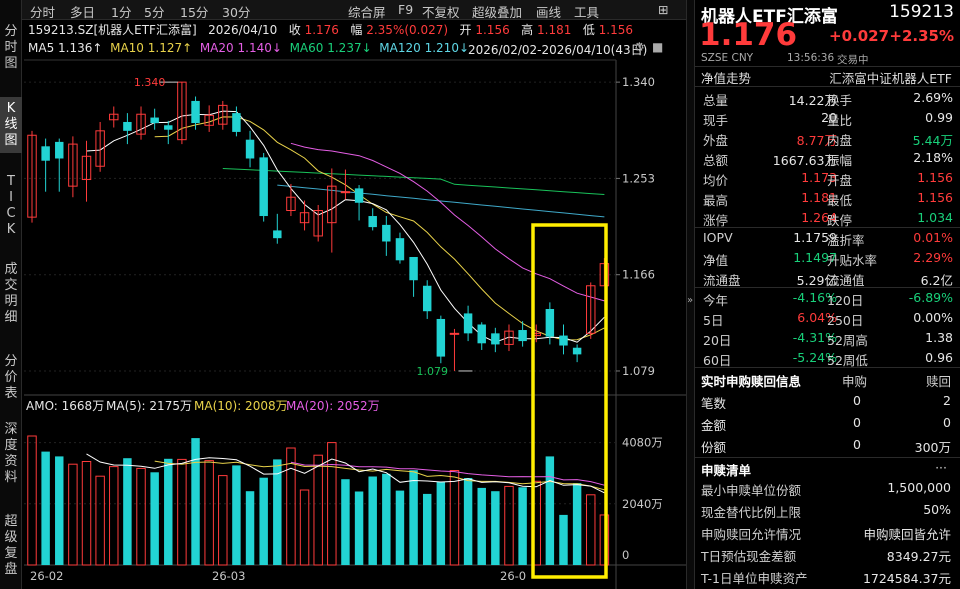  I want to click on security-label: 159213.SZ[机器人ETF汇添富], so click(112, 30).